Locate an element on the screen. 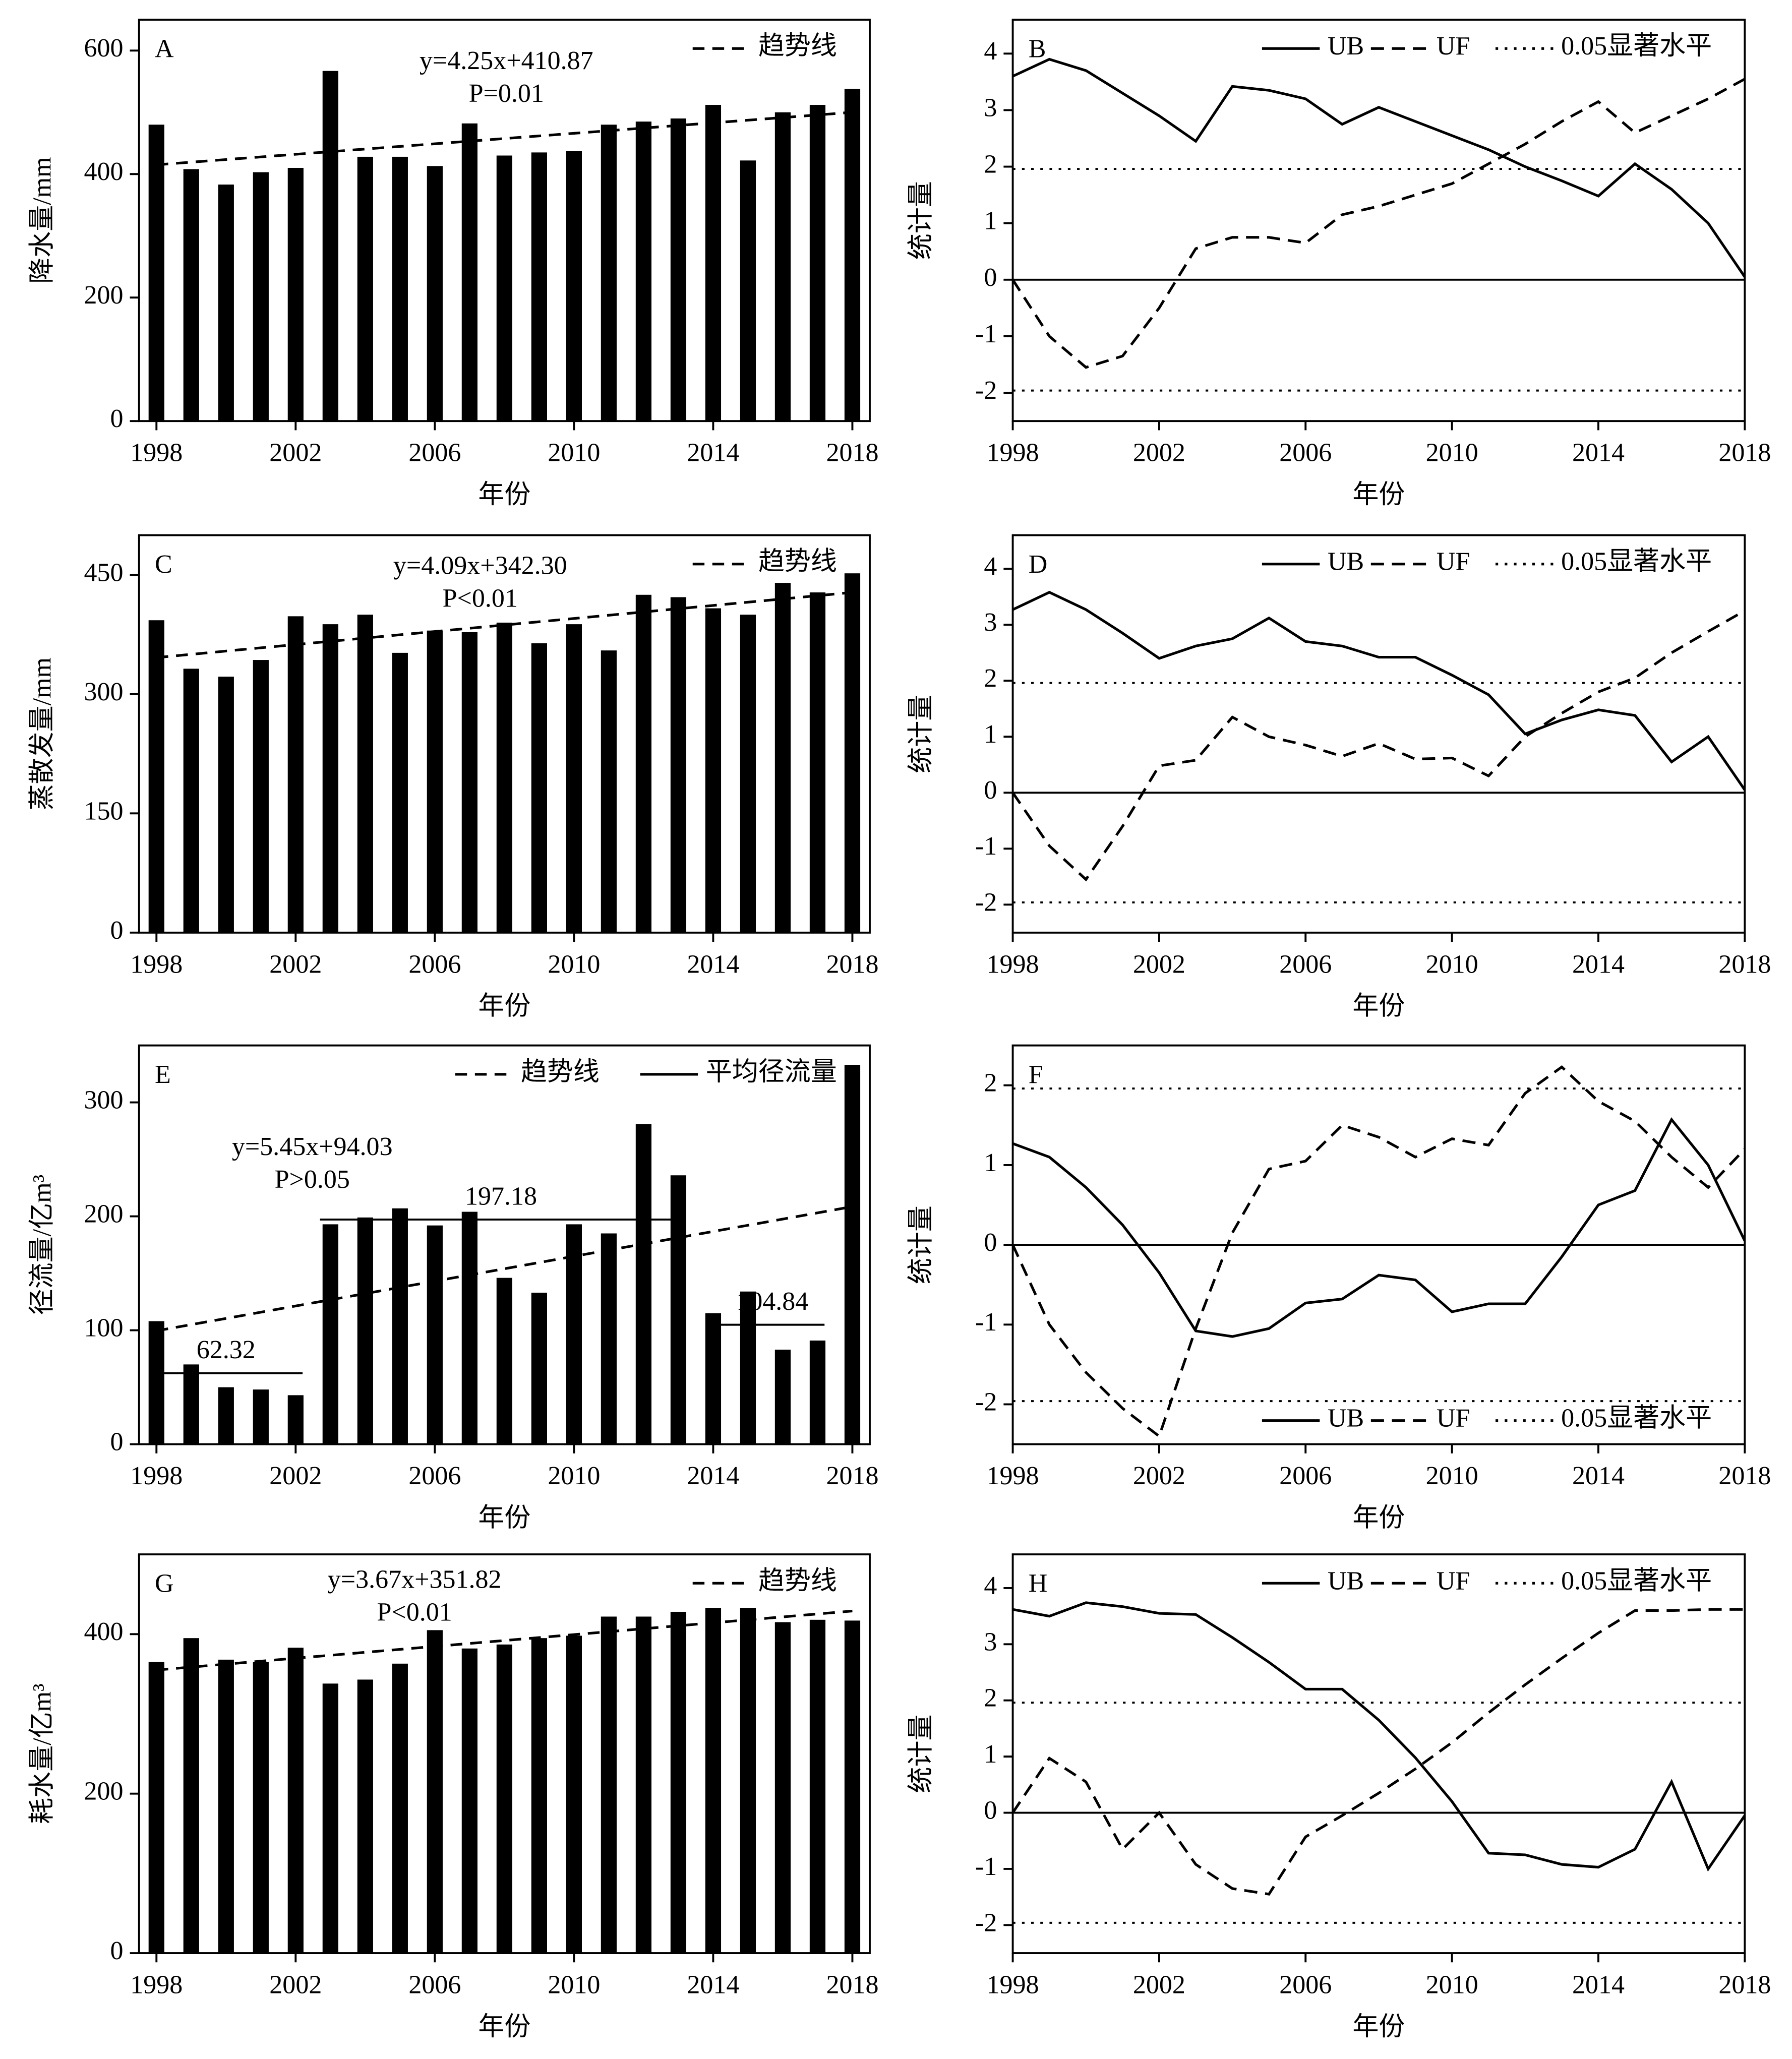  annotation: y=5.45x+94.03 is located at coordinates (312, 1146).